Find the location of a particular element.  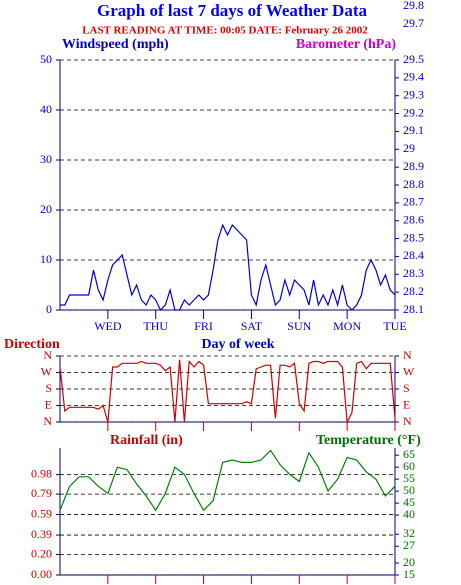

y-tick-label: 0.39 is located at coordinates (41, 534).